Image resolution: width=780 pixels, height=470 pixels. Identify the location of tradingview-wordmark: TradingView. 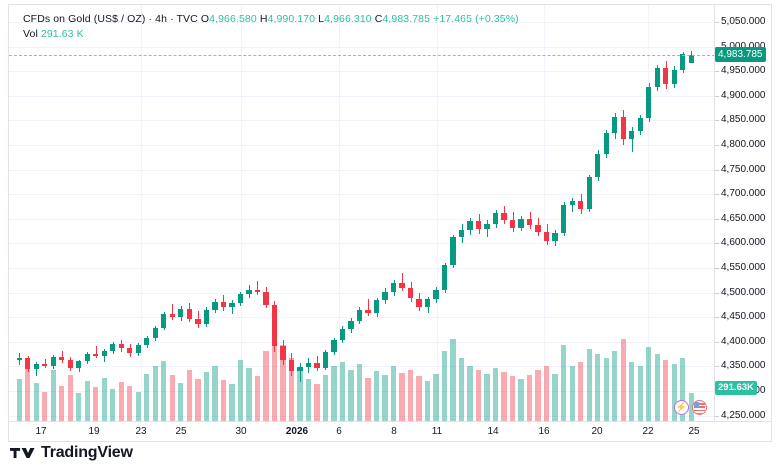
(87, 452).